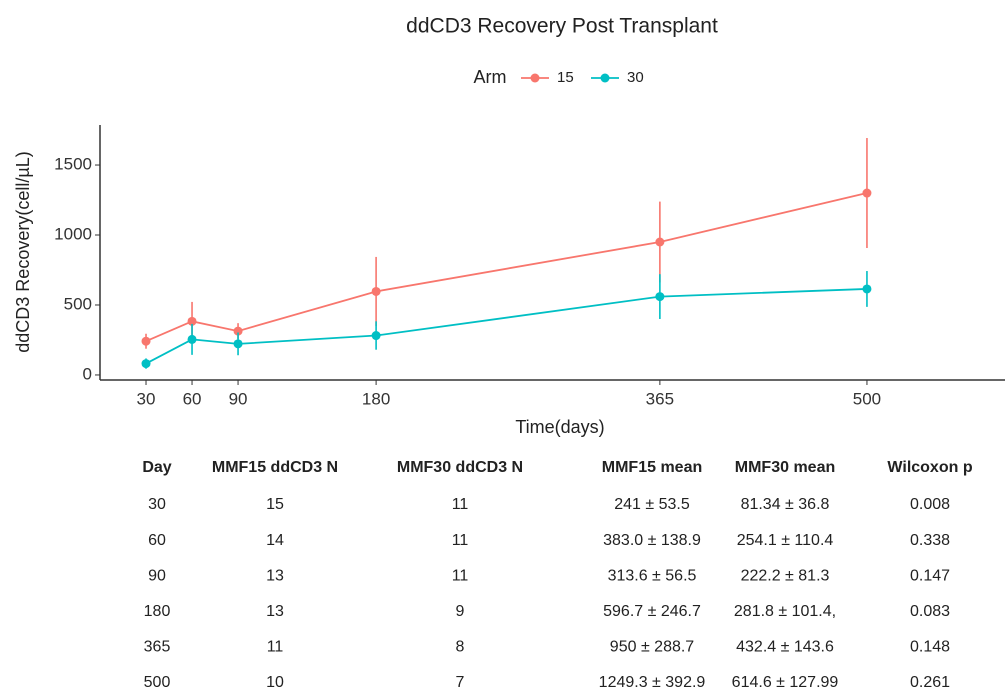 The width and height of the screenshot is (1008, 692). What do you see at coordinates (562, 26) in the screenshot?
I see `chart-title: ddCD3 Recovery Post Transplant` at bounding box center [562, 26].